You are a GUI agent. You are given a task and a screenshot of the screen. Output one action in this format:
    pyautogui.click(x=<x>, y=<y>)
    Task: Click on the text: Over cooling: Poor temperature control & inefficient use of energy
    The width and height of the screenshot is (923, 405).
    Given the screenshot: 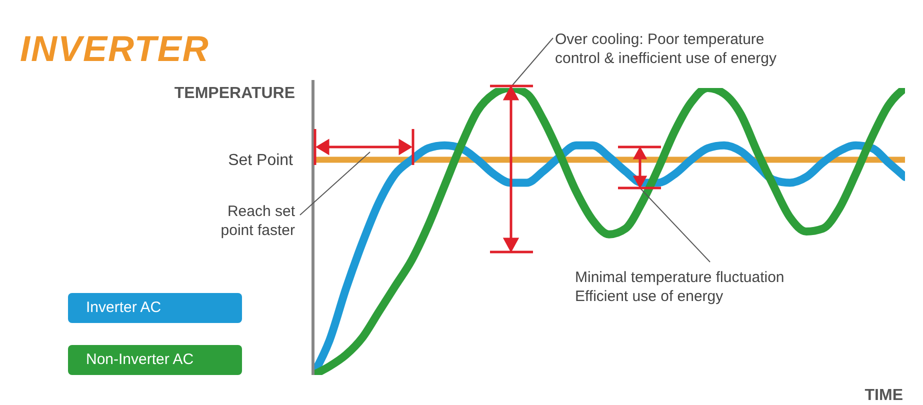 What is the action you would take?
    pyautogui.click(x=666, y=49)
    